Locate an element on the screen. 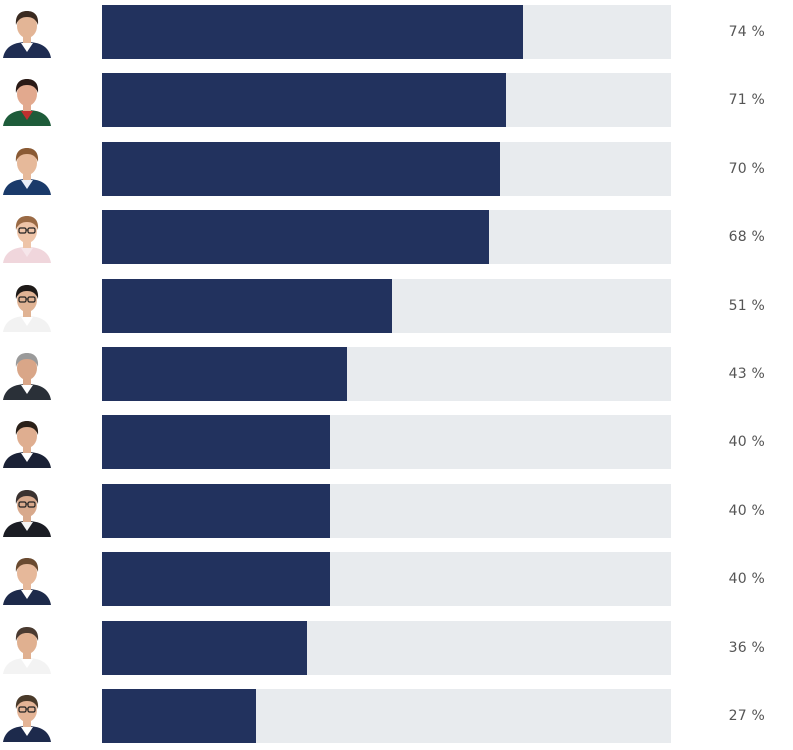  data-label: 70 % is located at coordinates (746, 168).